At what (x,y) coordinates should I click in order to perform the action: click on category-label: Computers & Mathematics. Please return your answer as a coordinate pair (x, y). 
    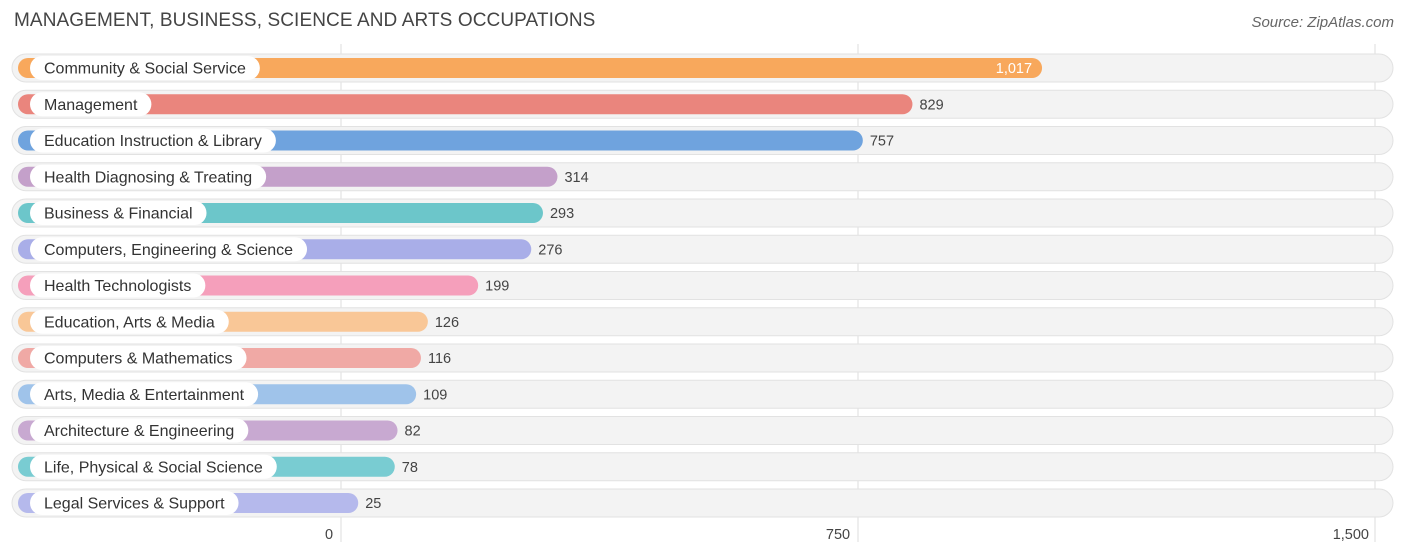
    Looking at the image, I should click on (138, 359).